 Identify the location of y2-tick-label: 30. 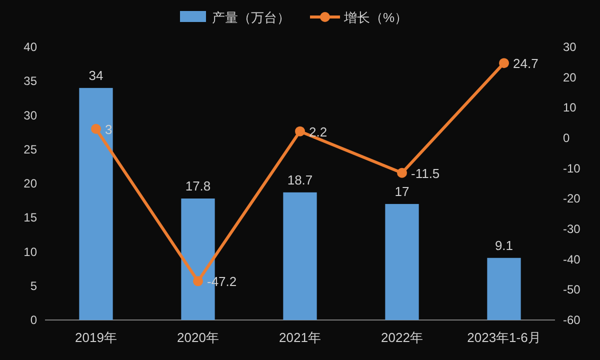
(570, 47).